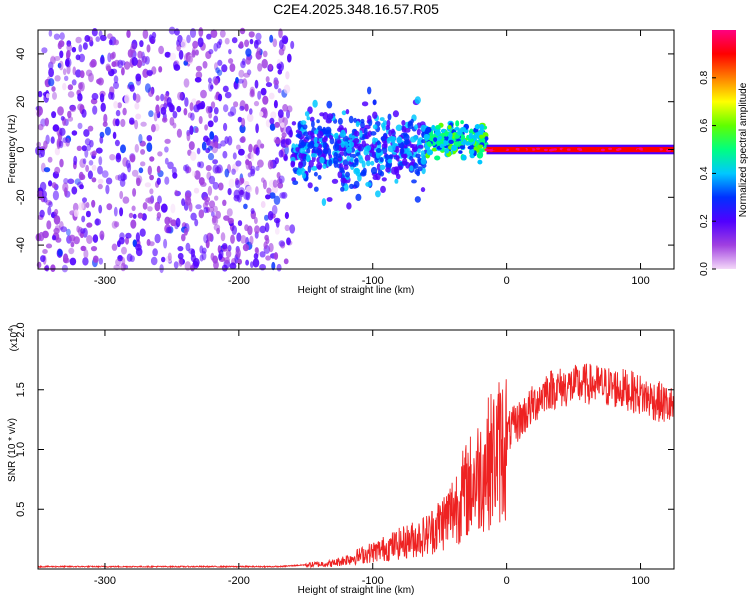 The height and width of the screenshot is (600, 750). I want to click on colorbar-tick-label: 0.6, so click(704, 125).